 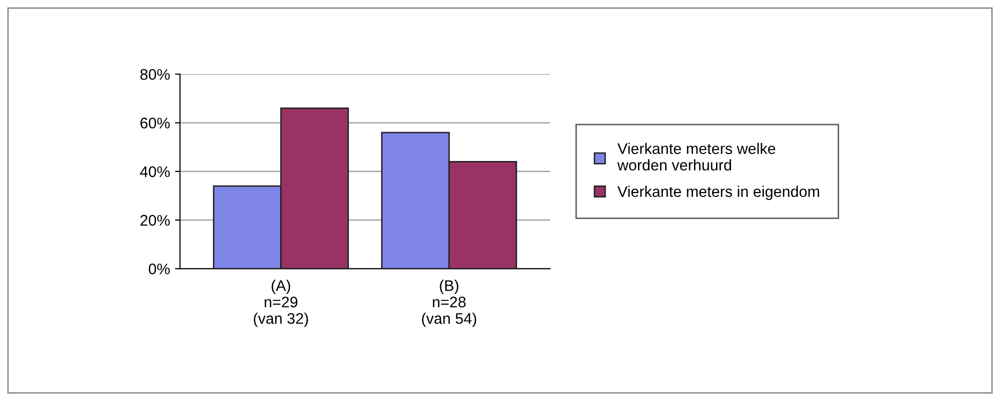 I want to click on y-tick-label: 20%, so click(x=155, y=220).